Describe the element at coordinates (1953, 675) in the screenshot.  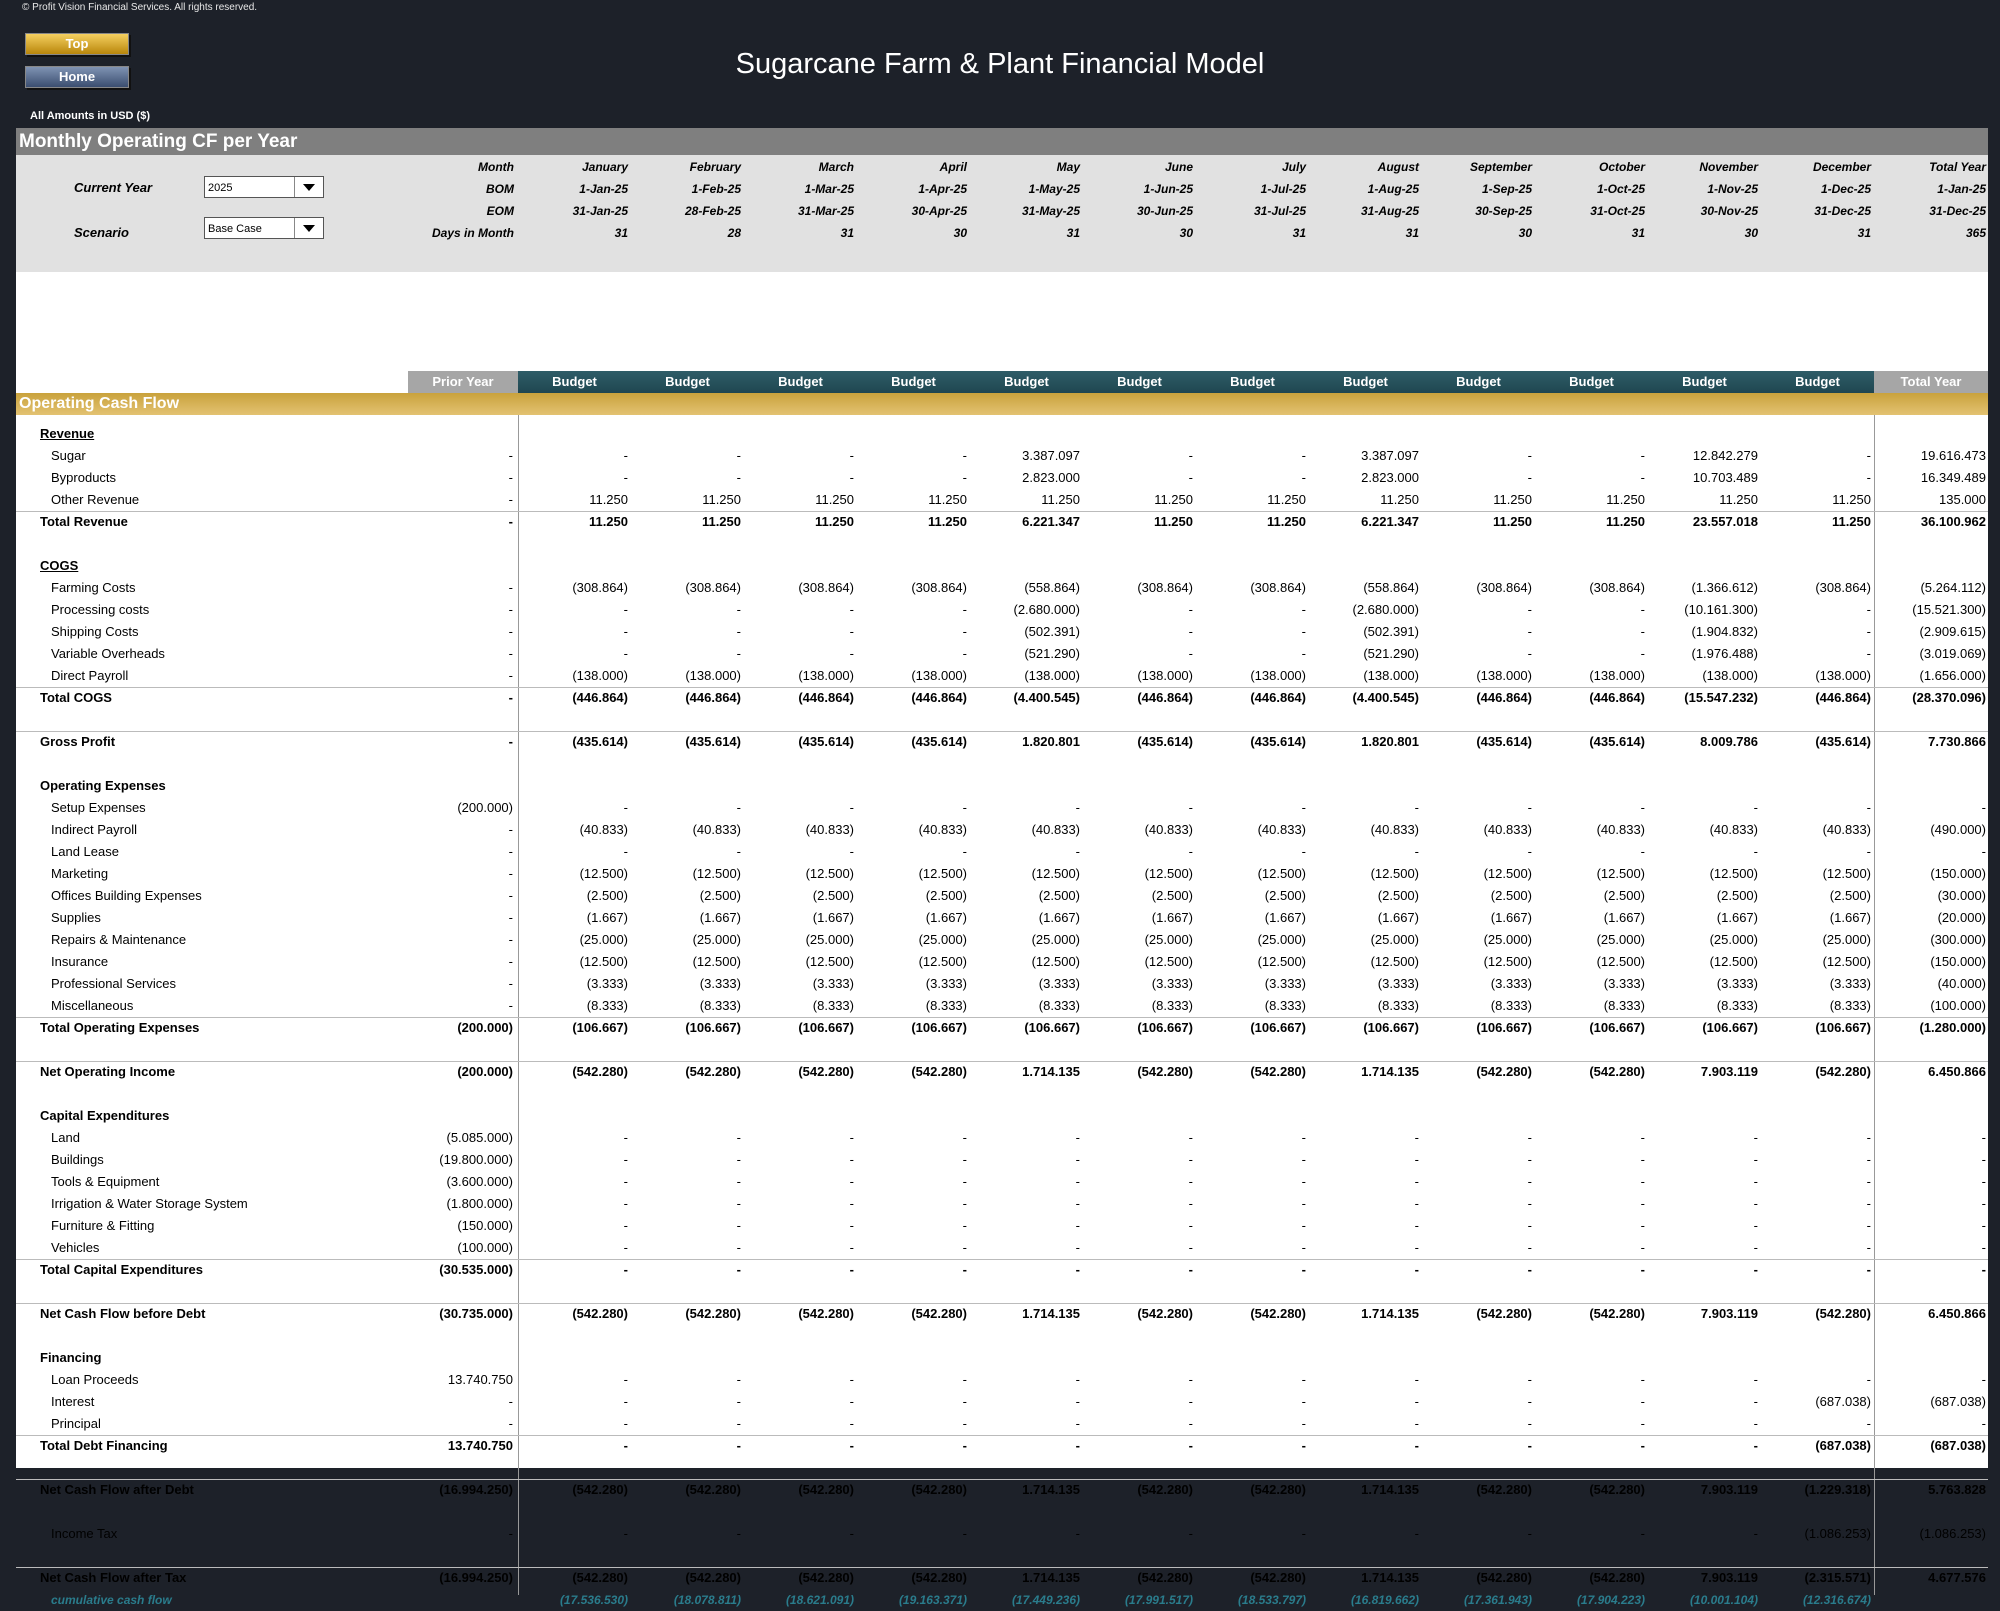
I see `total-year-value: (1.656.000)` at that location.